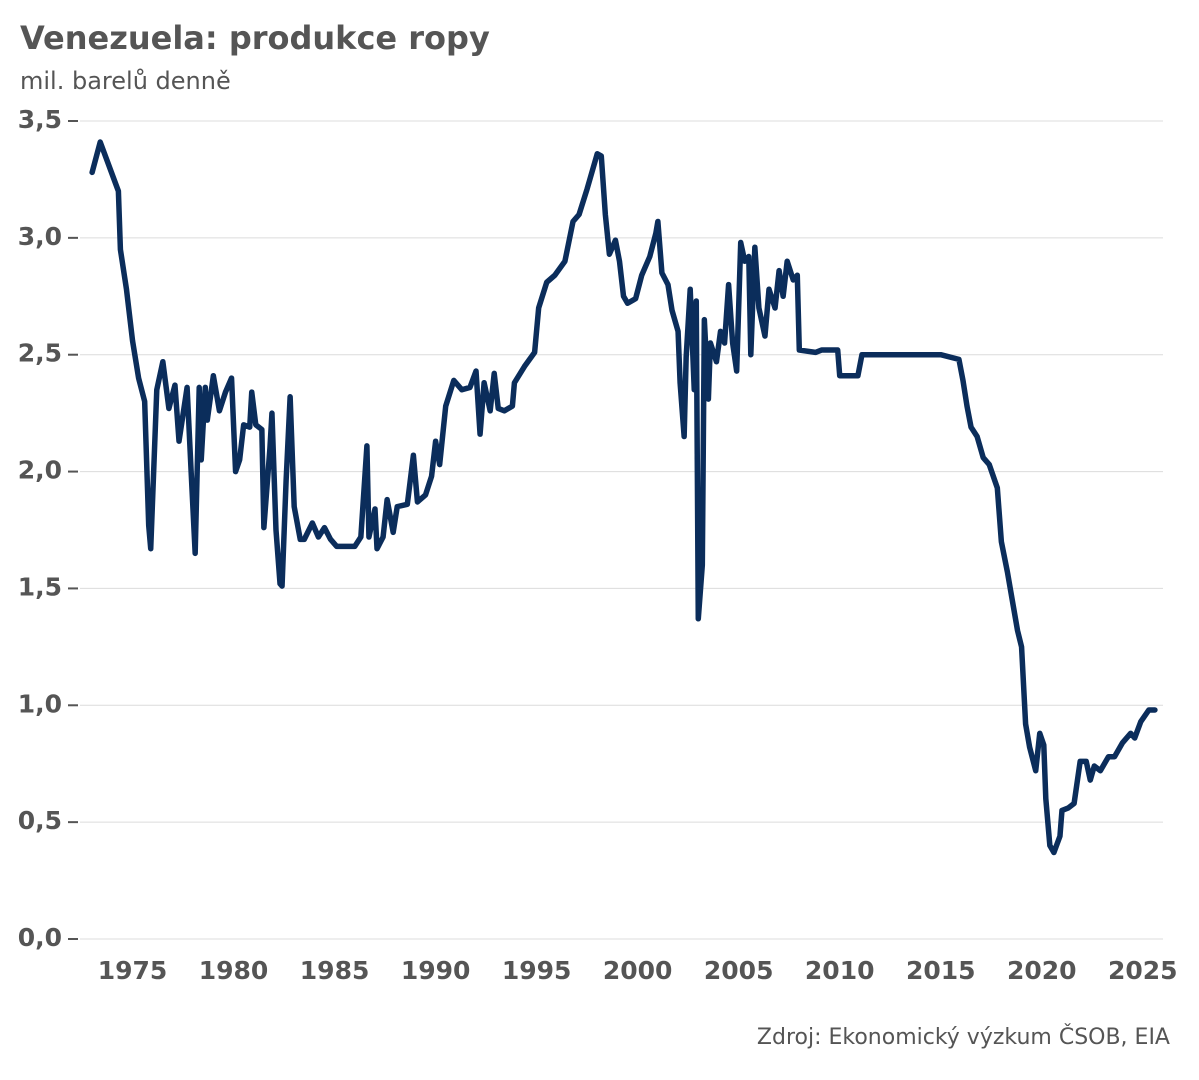  Describe the element at coordinates (133, 970) in the screenshot. I see `x-tick-label: 1975` at that location.